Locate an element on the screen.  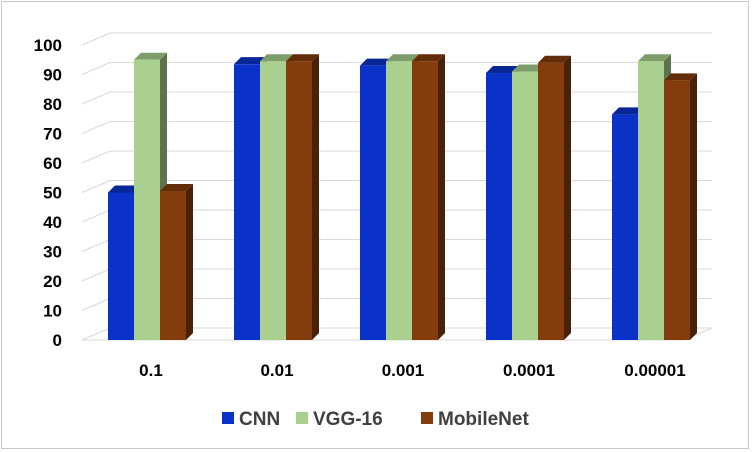
legend: CNN VGG-16 MobileNet is located at coordinates (375, 419).